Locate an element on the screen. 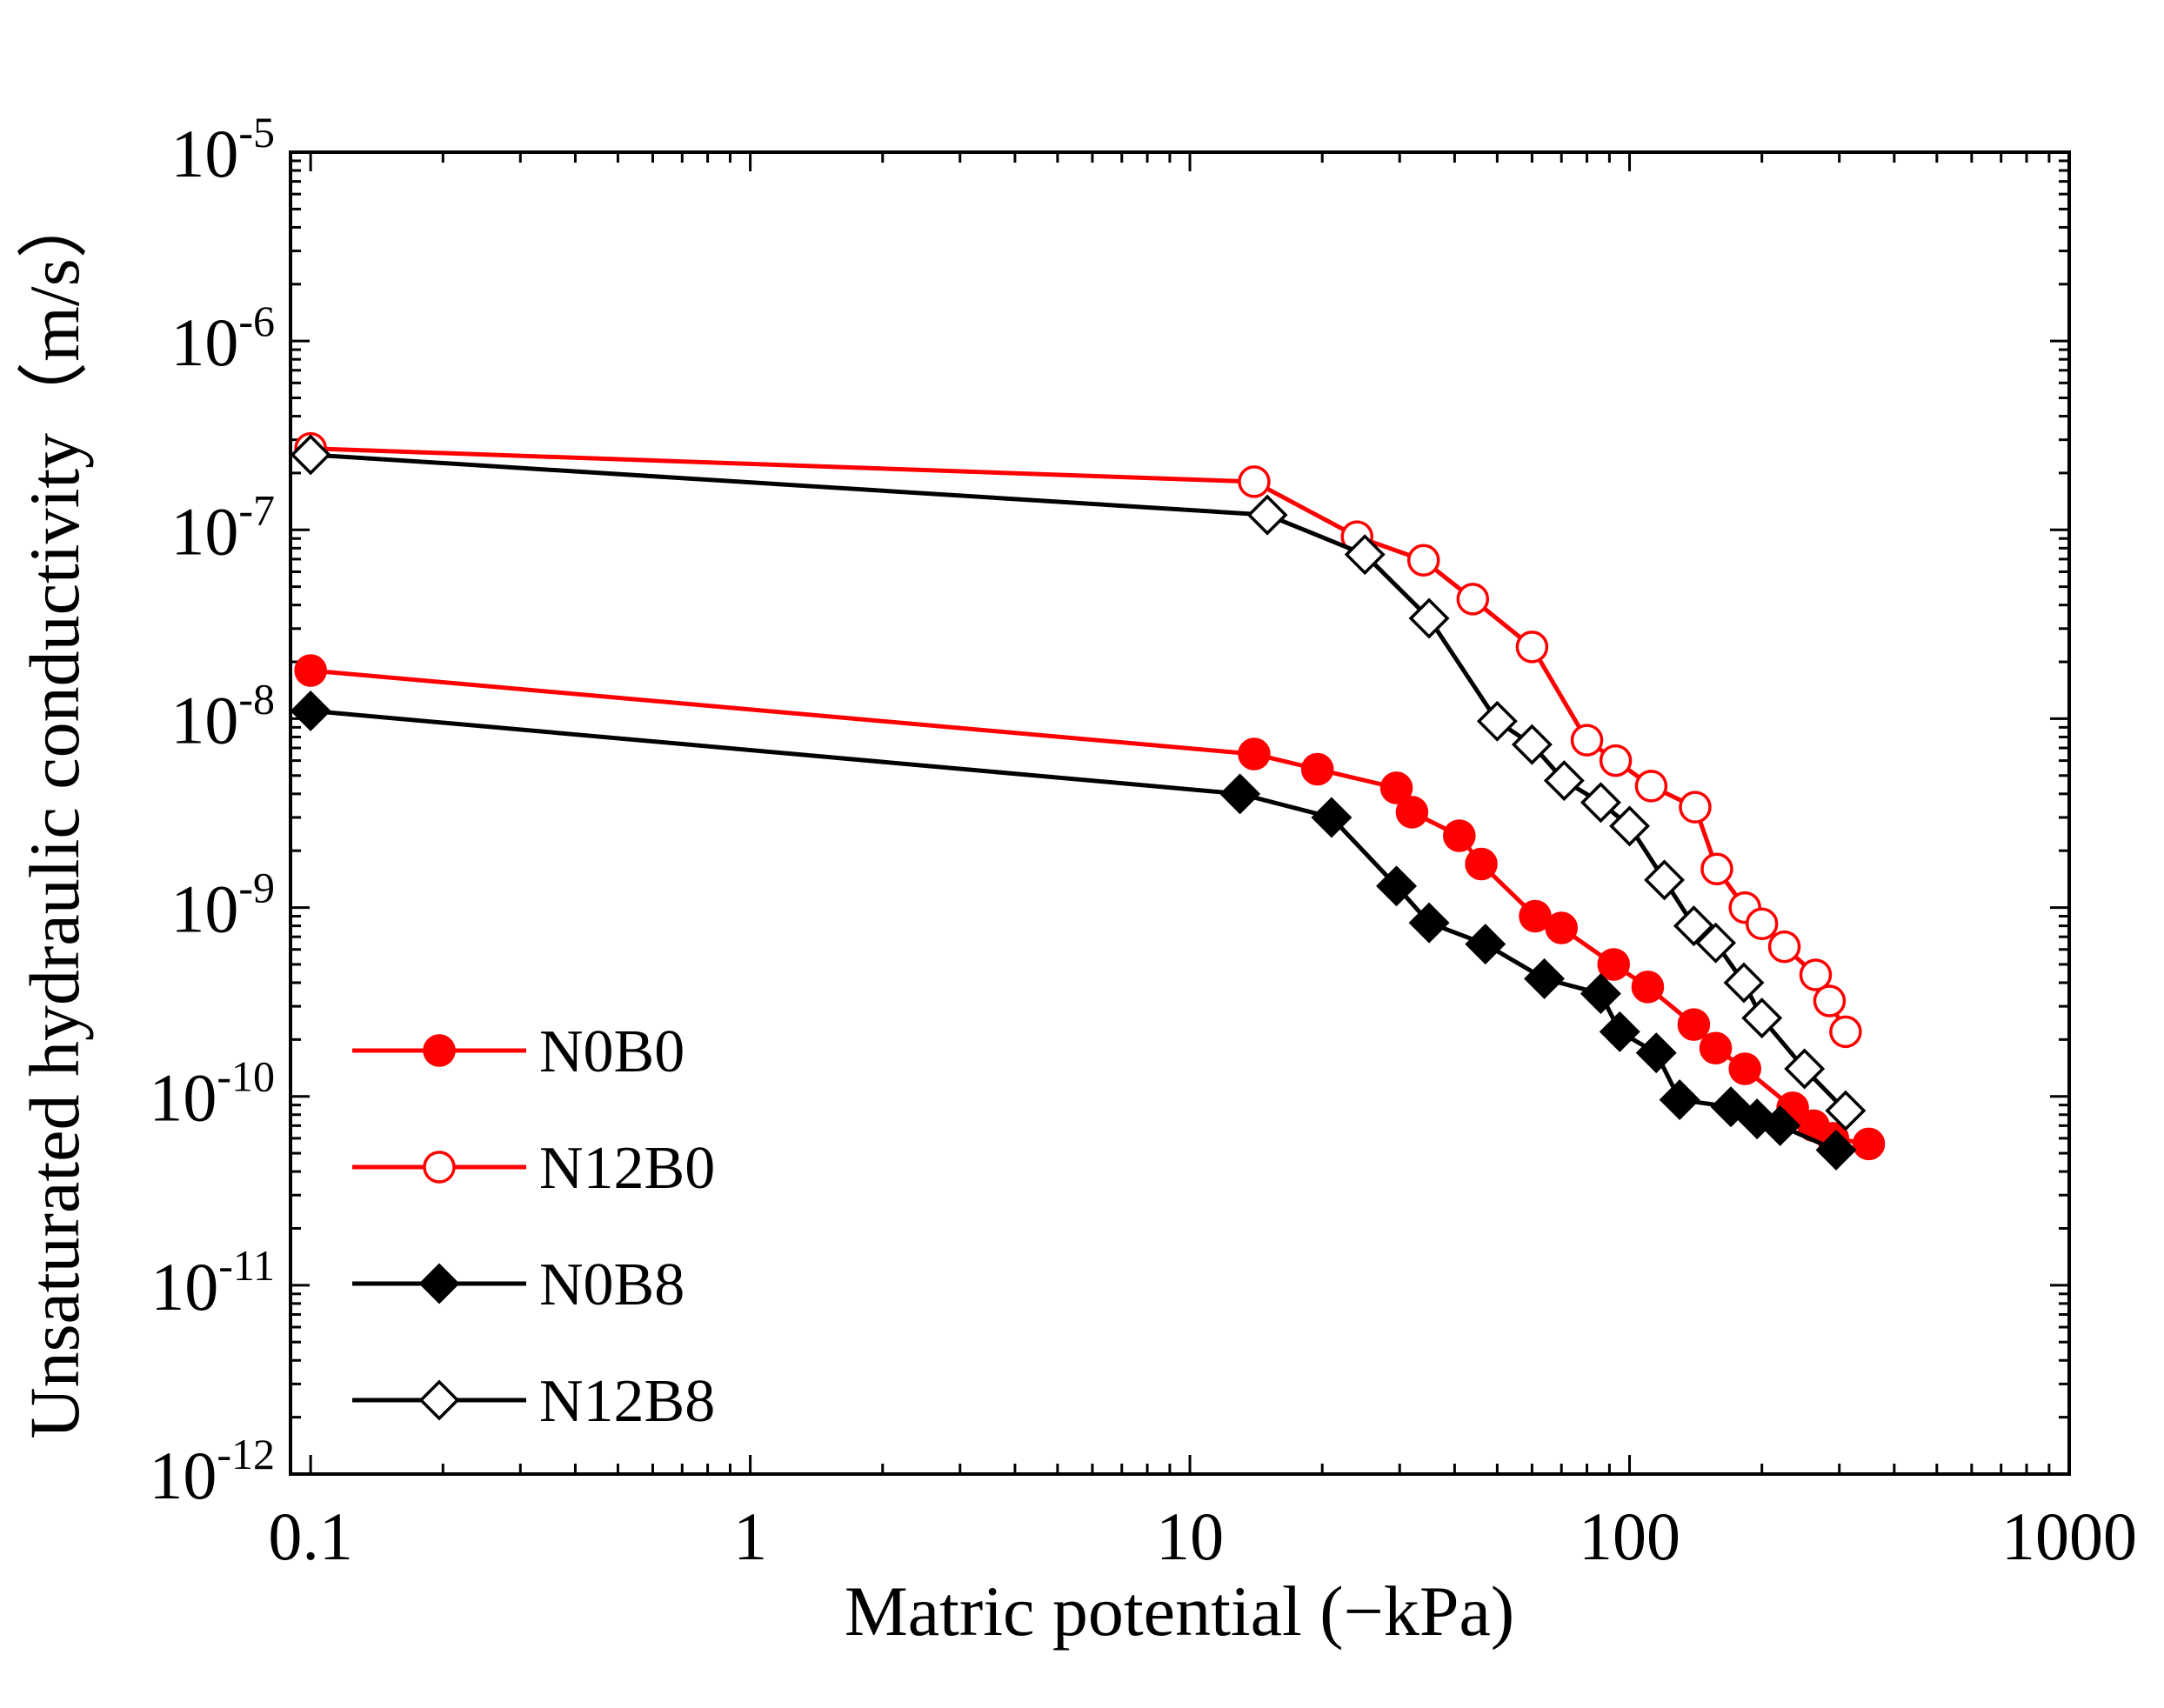  y-tick-label: 10⁻⁶ is located at coordinates (222, 338).